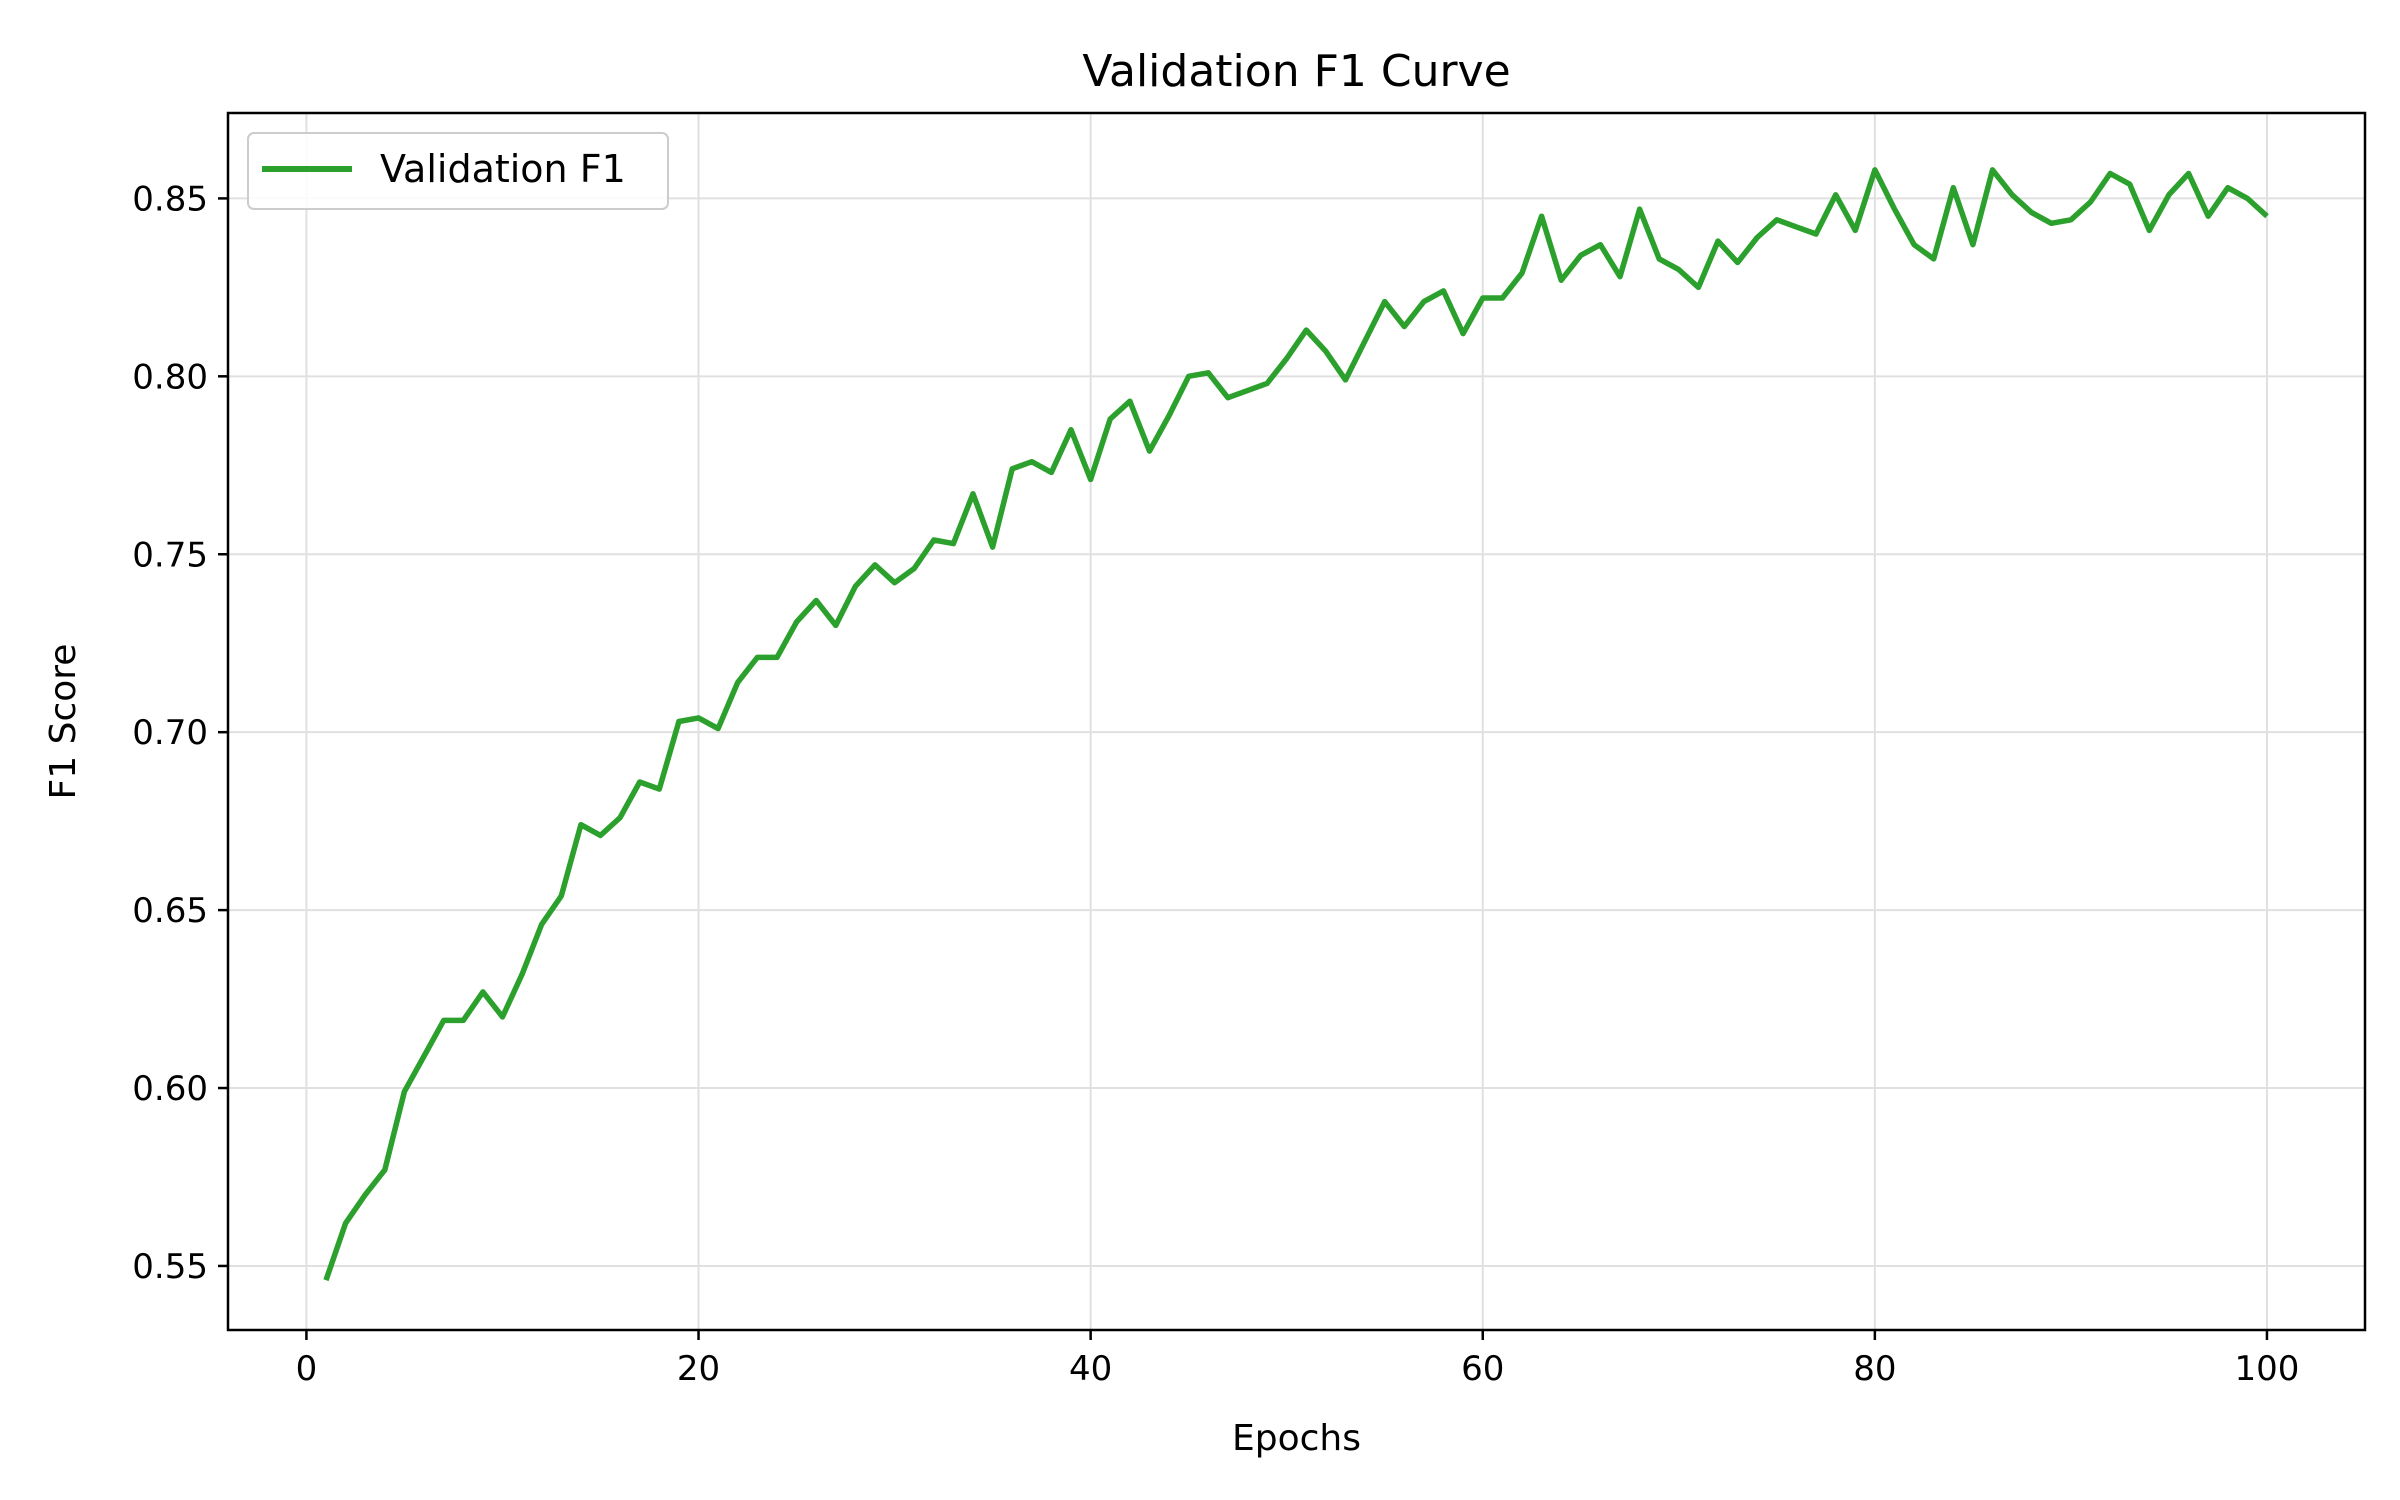 The width and height of the screenshot is (2400, 1500). I want to click on y-axis-title: F1 Score, so click(63, 722).